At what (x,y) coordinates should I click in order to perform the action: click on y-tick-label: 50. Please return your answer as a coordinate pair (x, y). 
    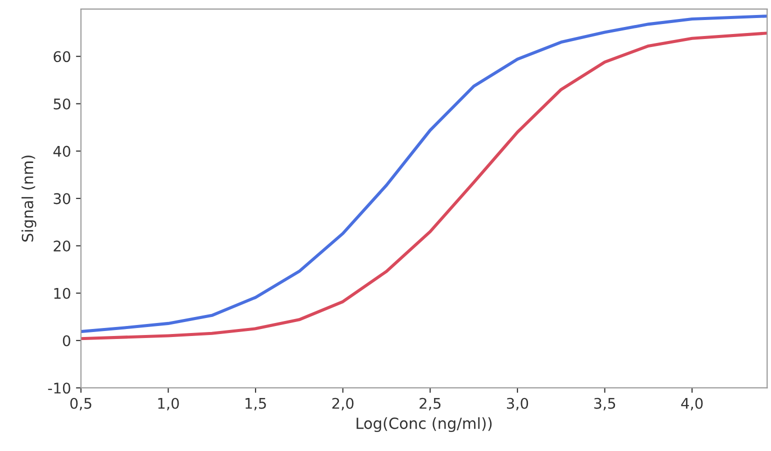
    Looking at the image, I should click on (62, 104).